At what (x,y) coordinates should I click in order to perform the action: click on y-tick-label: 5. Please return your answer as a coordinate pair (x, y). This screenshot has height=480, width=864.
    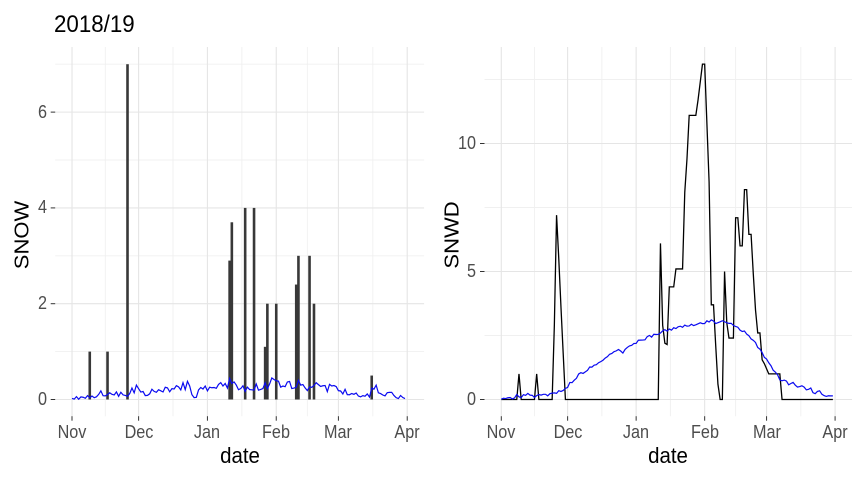
    Looking at the image, I should click on (471, 271).